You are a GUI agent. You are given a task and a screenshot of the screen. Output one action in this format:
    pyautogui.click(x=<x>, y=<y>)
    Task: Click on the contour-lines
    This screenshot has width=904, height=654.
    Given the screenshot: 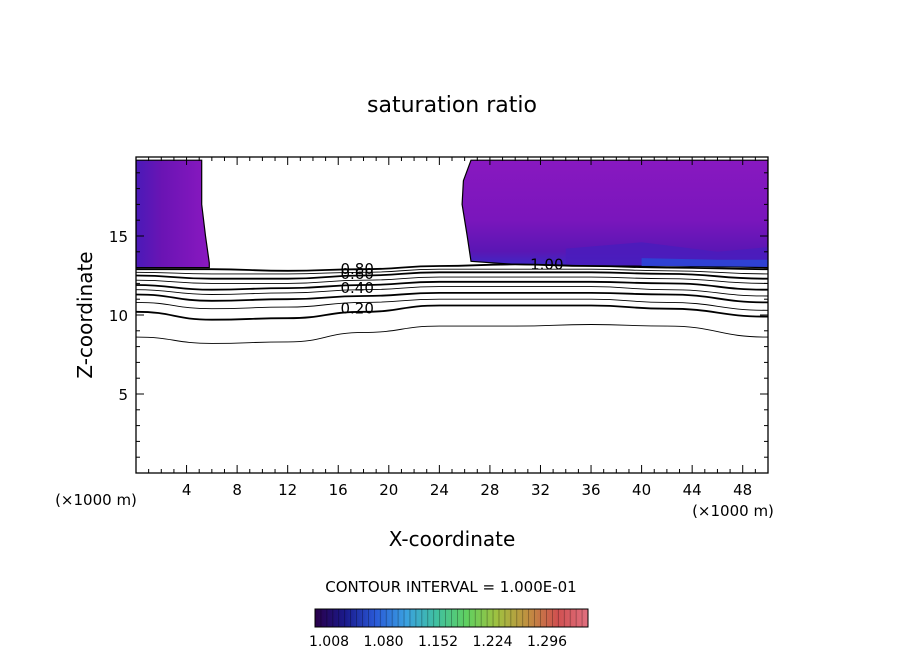 What is the action you would take?
    pyautogui.click(x=452, y=303)
    